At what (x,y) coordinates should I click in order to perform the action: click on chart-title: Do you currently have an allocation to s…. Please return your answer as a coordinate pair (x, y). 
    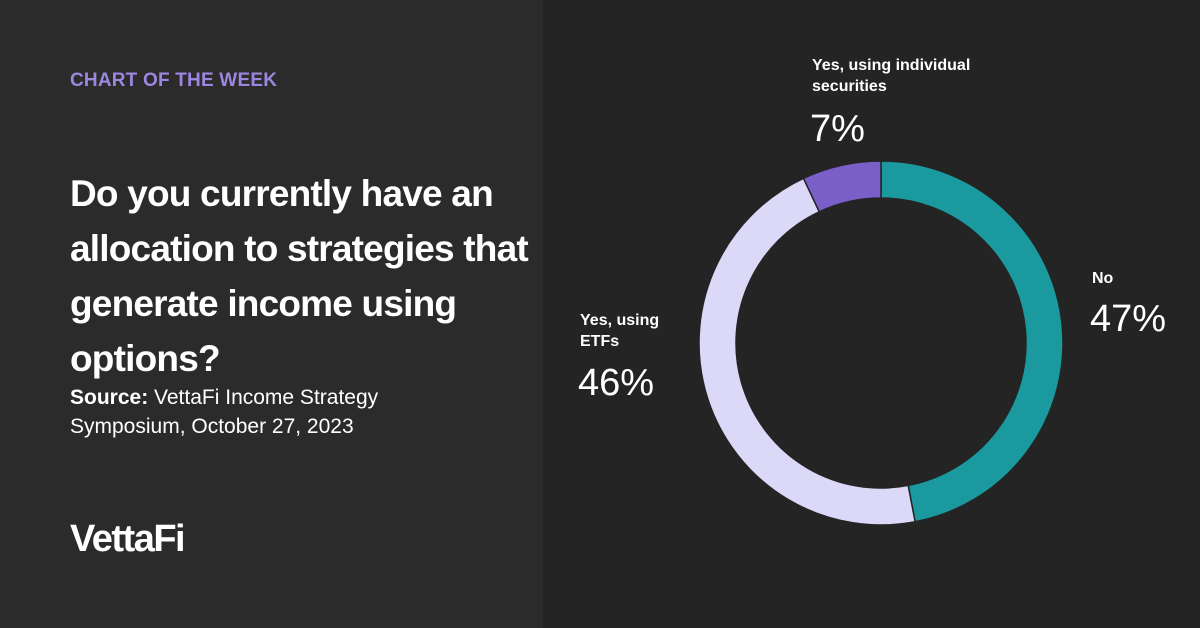
    Looking at the image, I should click on (299, 276).